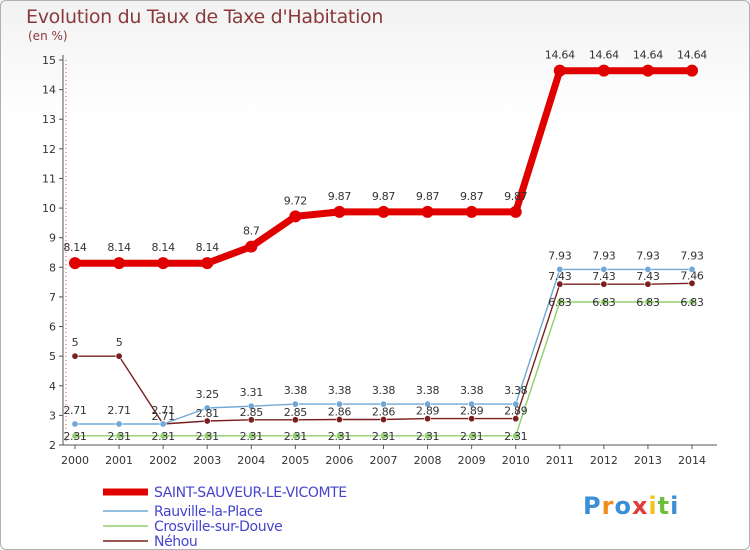 The width and height of the screenshot is (750, 550). What do you see at coordinates (52, 356) in the screenshot?
I see `y-tick-label: 5` at bounding box center [52, 356].